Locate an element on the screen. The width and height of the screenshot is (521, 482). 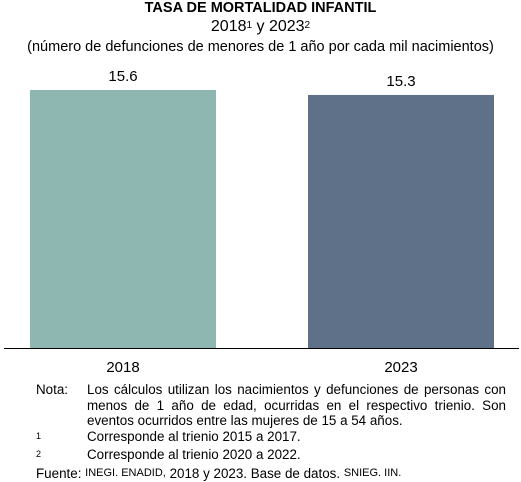
subtitle-year-2: 2023 is located at coordinates (286, 26).